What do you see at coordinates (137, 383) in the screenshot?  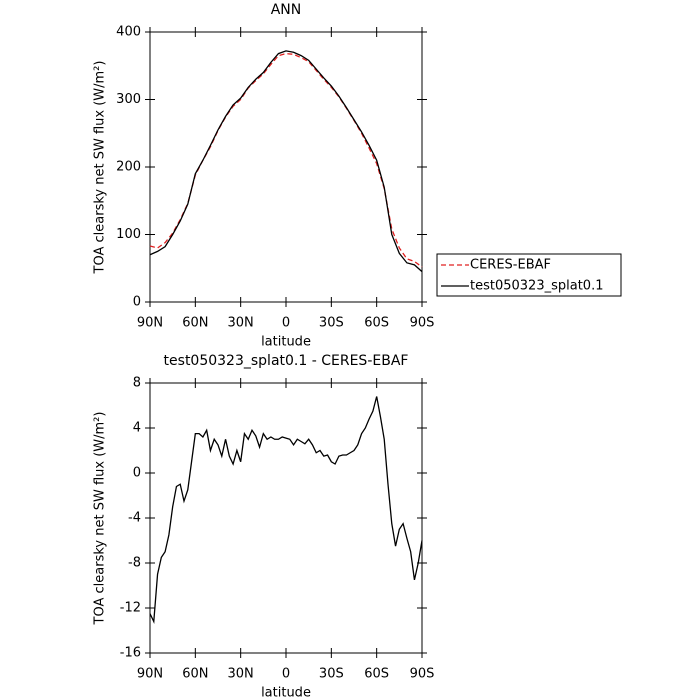 I see `y-tick-label: 8` at bounding box center [137, 383].